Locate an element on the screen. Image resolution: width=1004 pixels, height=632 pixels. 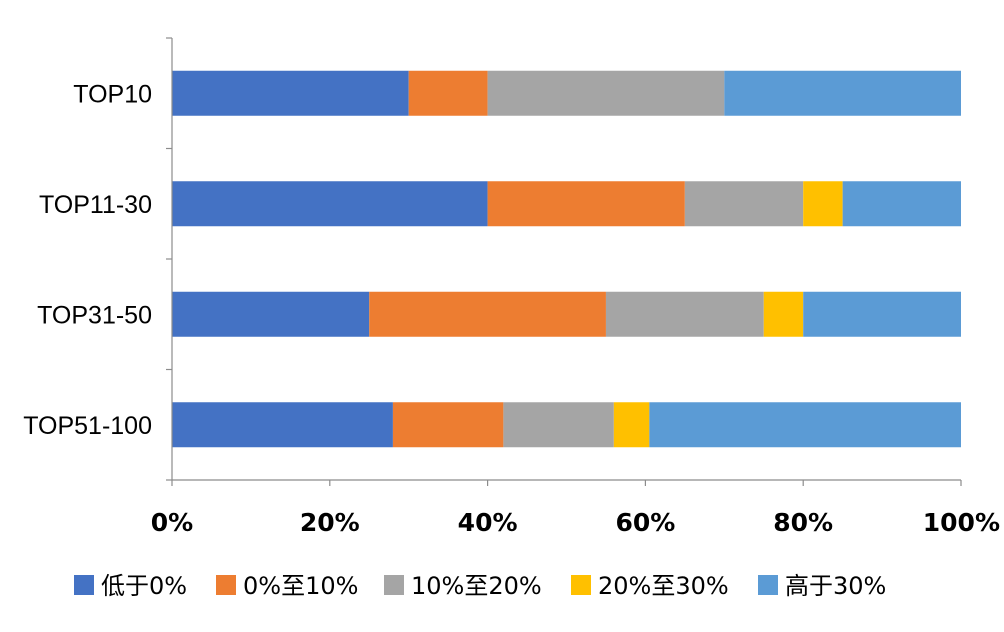
legend: 低于0% 0%至10% 10%至20% 20%至30% 高于30% is located at coordinates (480, 586).